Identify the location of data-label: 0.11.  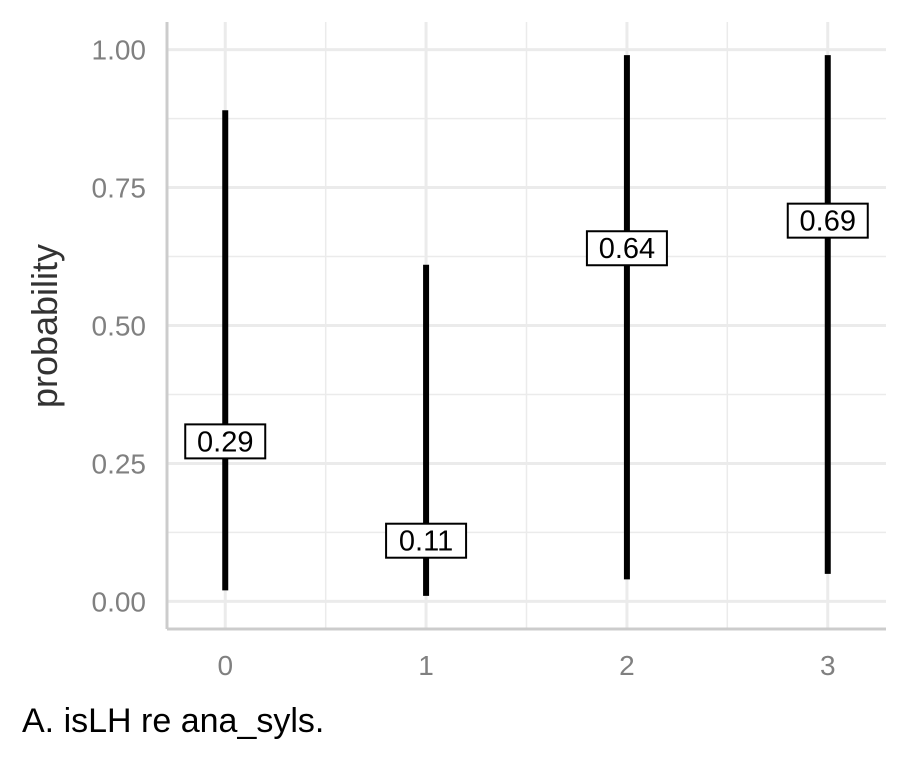
(426, 542).